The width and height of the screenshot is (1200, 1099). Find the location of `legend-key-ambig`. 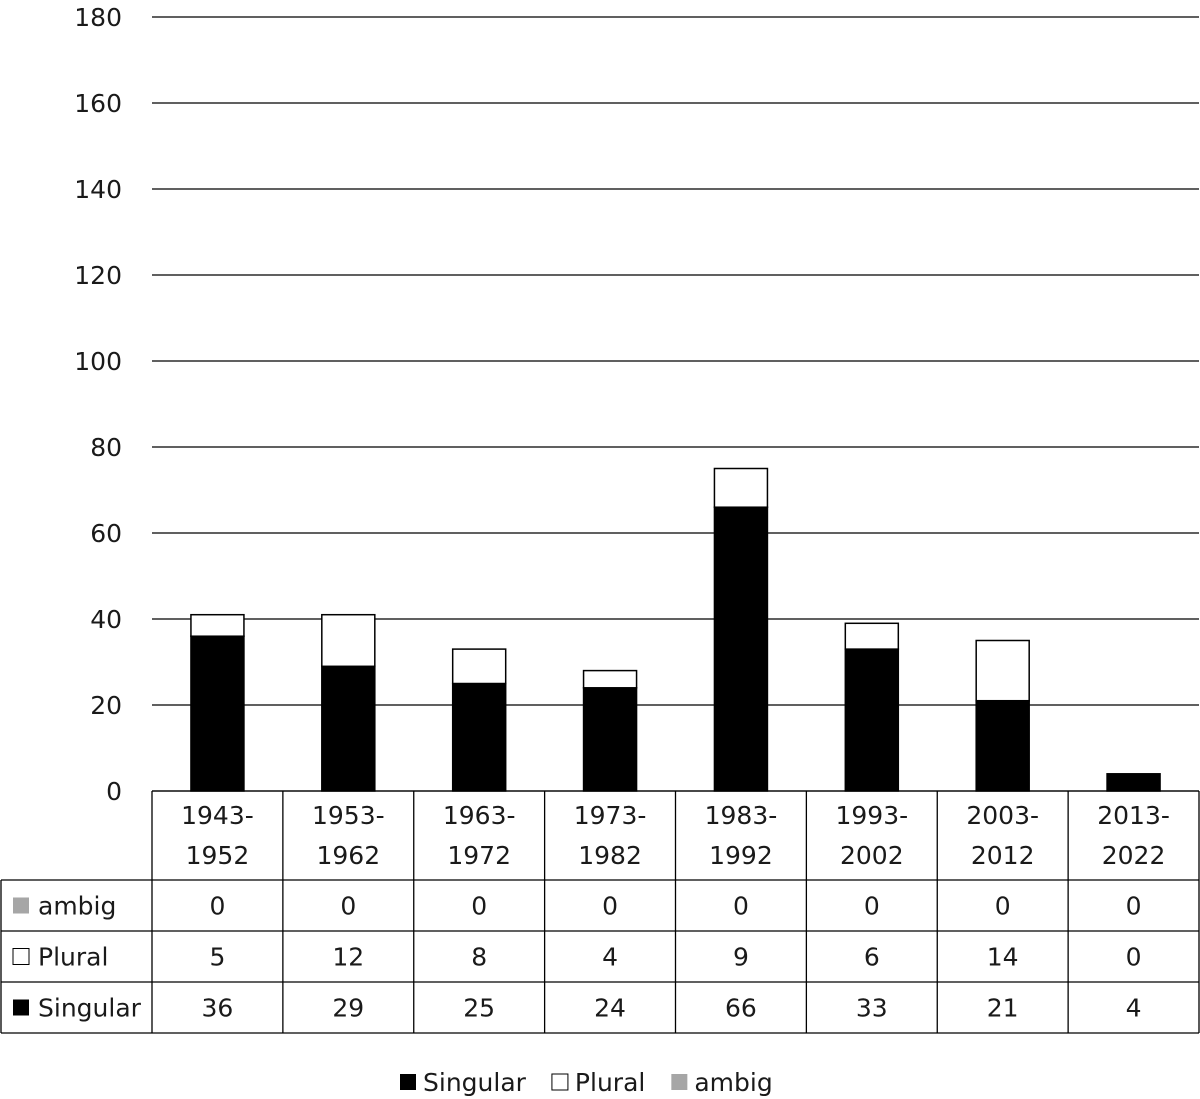

legend-key-ambig is located at coordinates (679, 1082).